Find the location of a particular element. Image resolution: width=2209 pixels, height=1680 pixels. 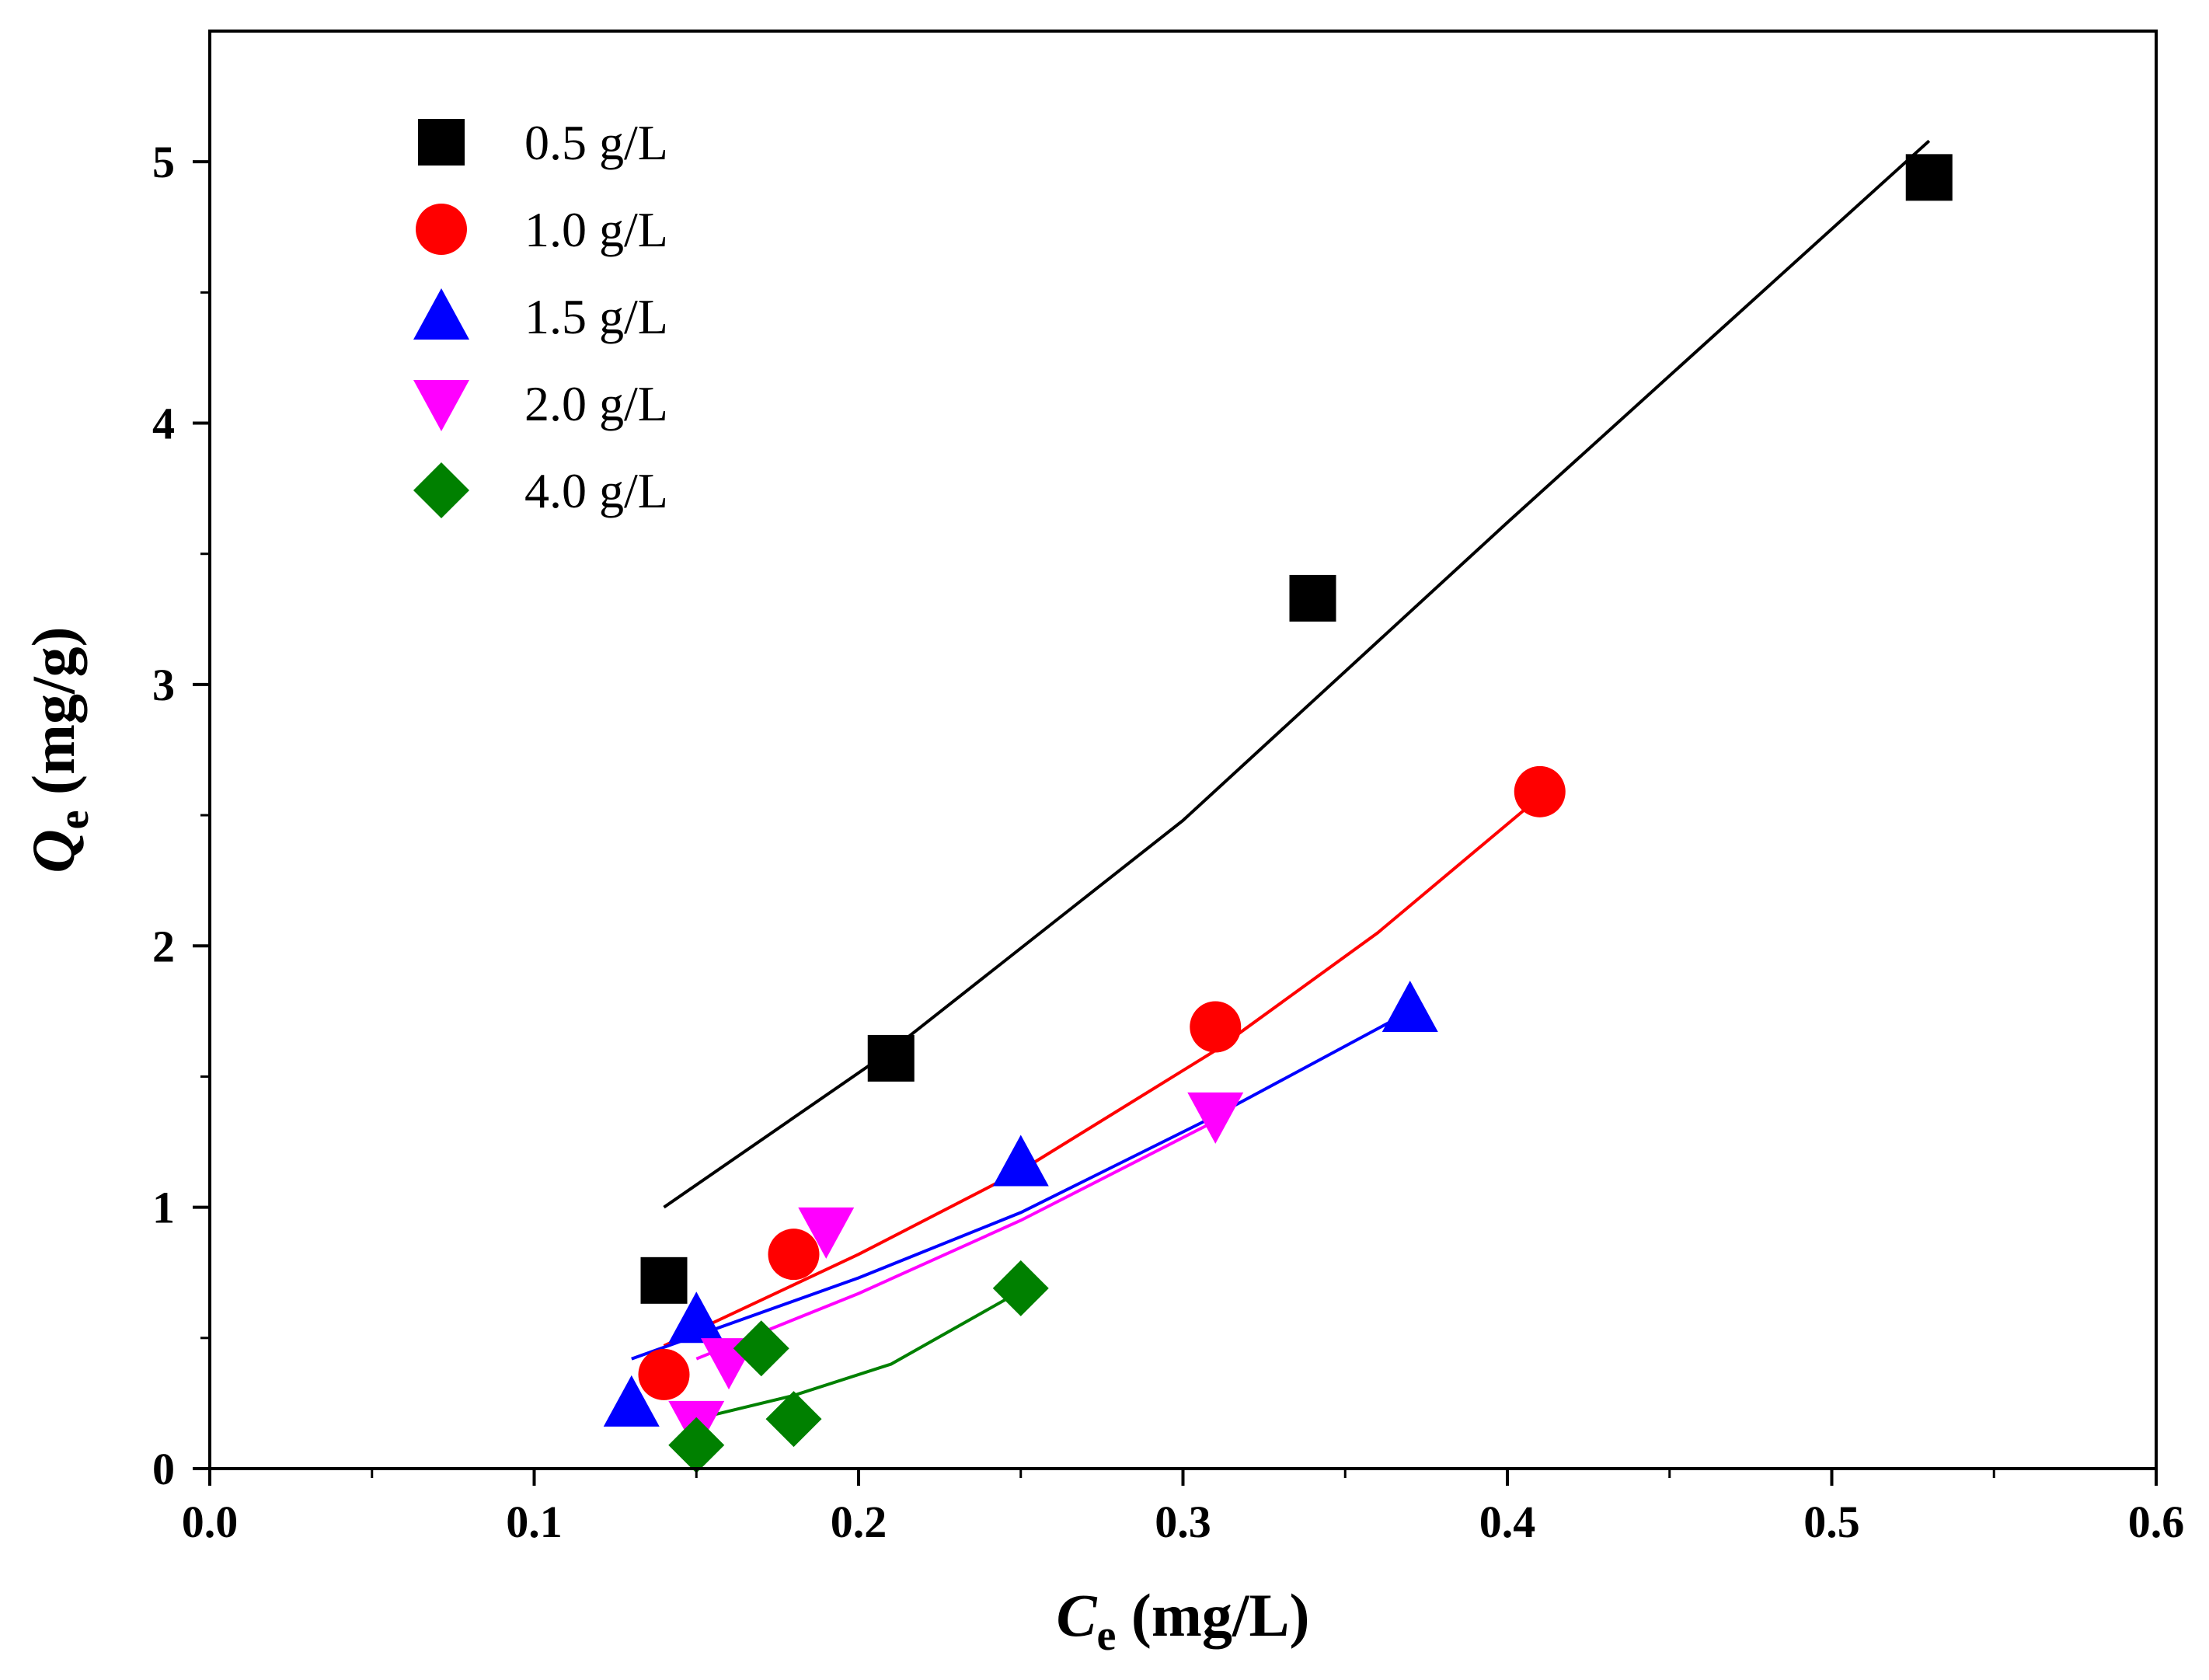

x-tick-label: 0.3 is located at coordinates (1183, 1522).